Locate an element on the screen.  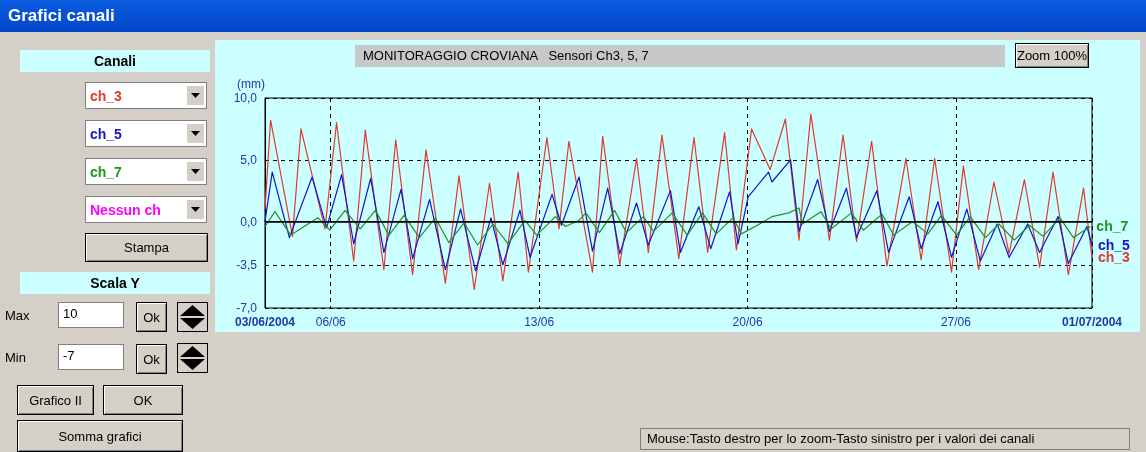
y-axis-title: (mm) is located at coordinates (251, 84).